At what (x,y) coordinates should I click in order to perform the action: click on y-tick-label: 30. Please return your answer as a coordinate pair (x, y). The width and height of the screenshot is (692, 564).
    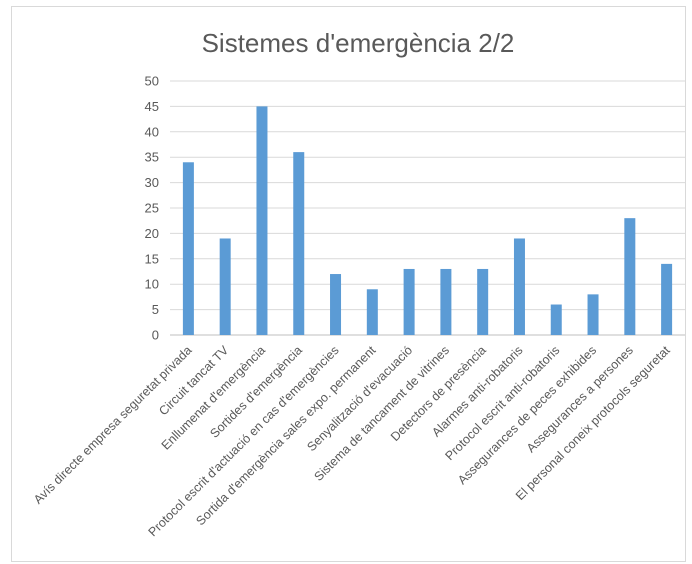
    Looking at the image, I should click on (152, 182).